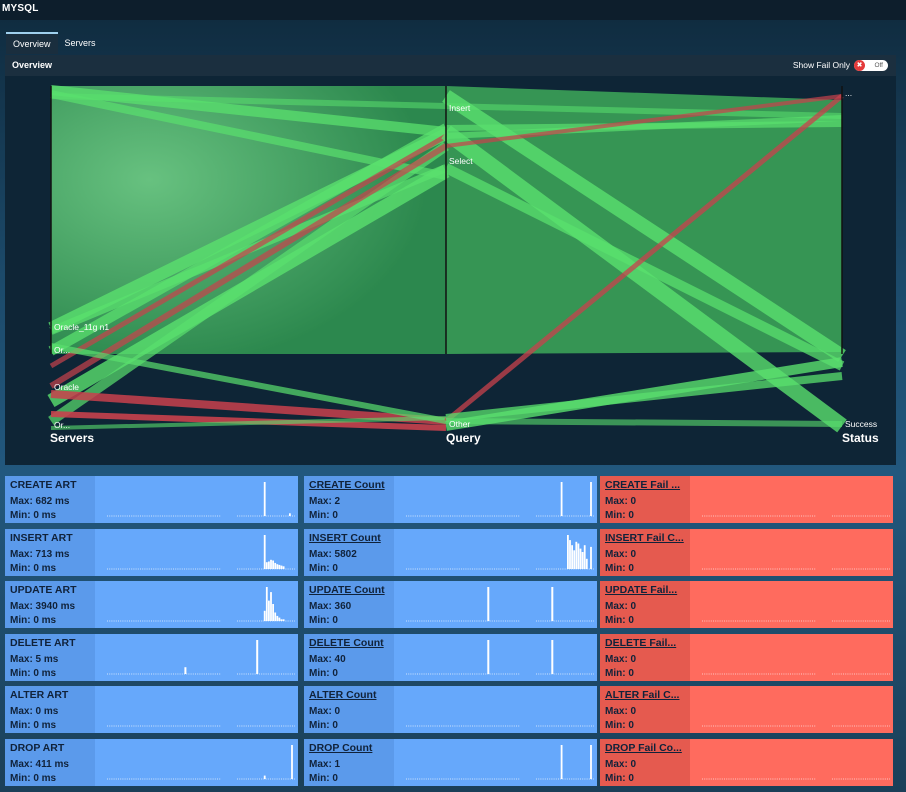 The height and width of the screenshot is (792, 906). Describe the element at coordinates (345, 537) in the screenshot. I see `card-title: INSERT Count` at that location.